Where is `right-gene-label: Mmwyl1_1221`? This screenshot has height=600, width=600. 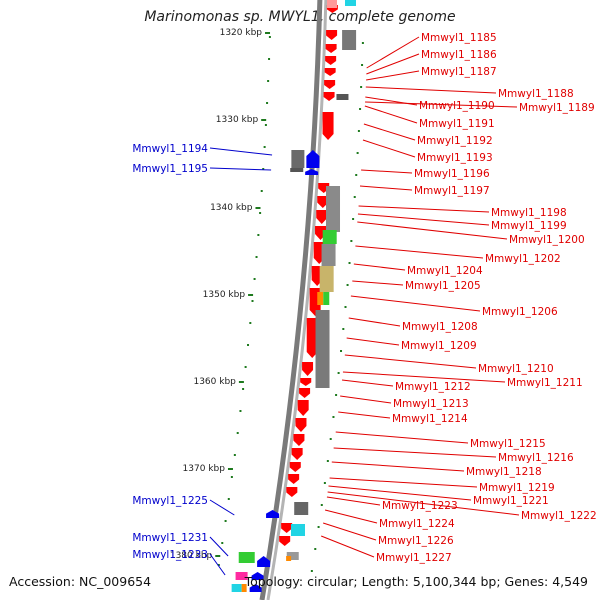 right-gene-label: Mmwyl1_1221 is located at coordinates (511, 501).